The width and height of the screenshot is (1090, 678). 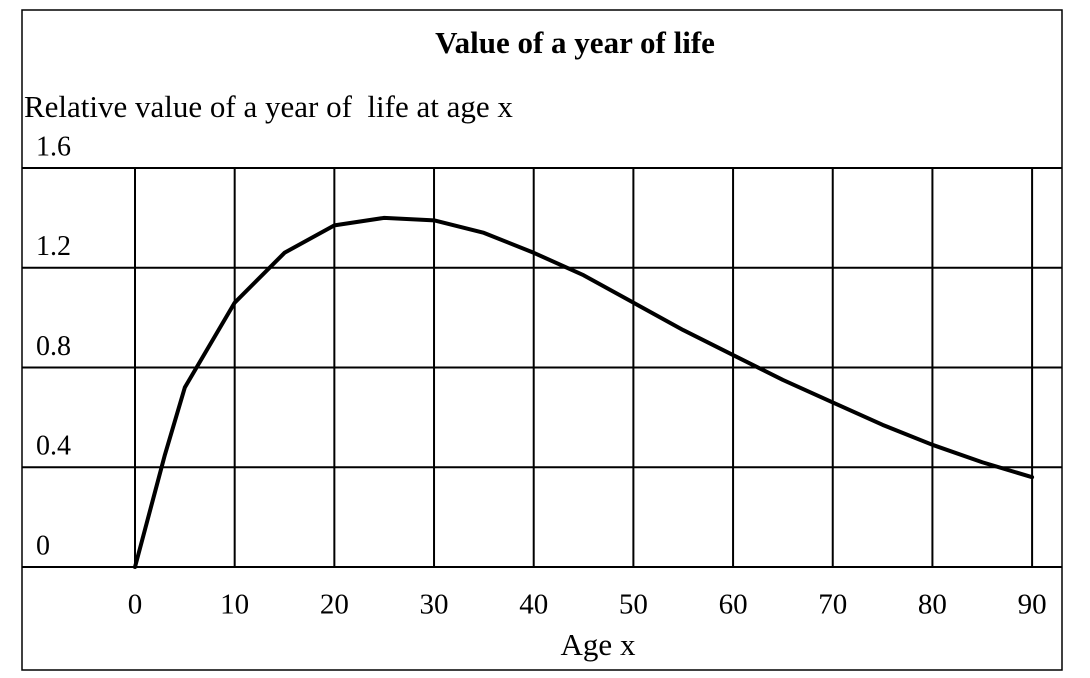 What do you see at coordinates (53, 146) in the screenshot?
I see `y-tick-label: 1.6` at bounding box center [53, 146].